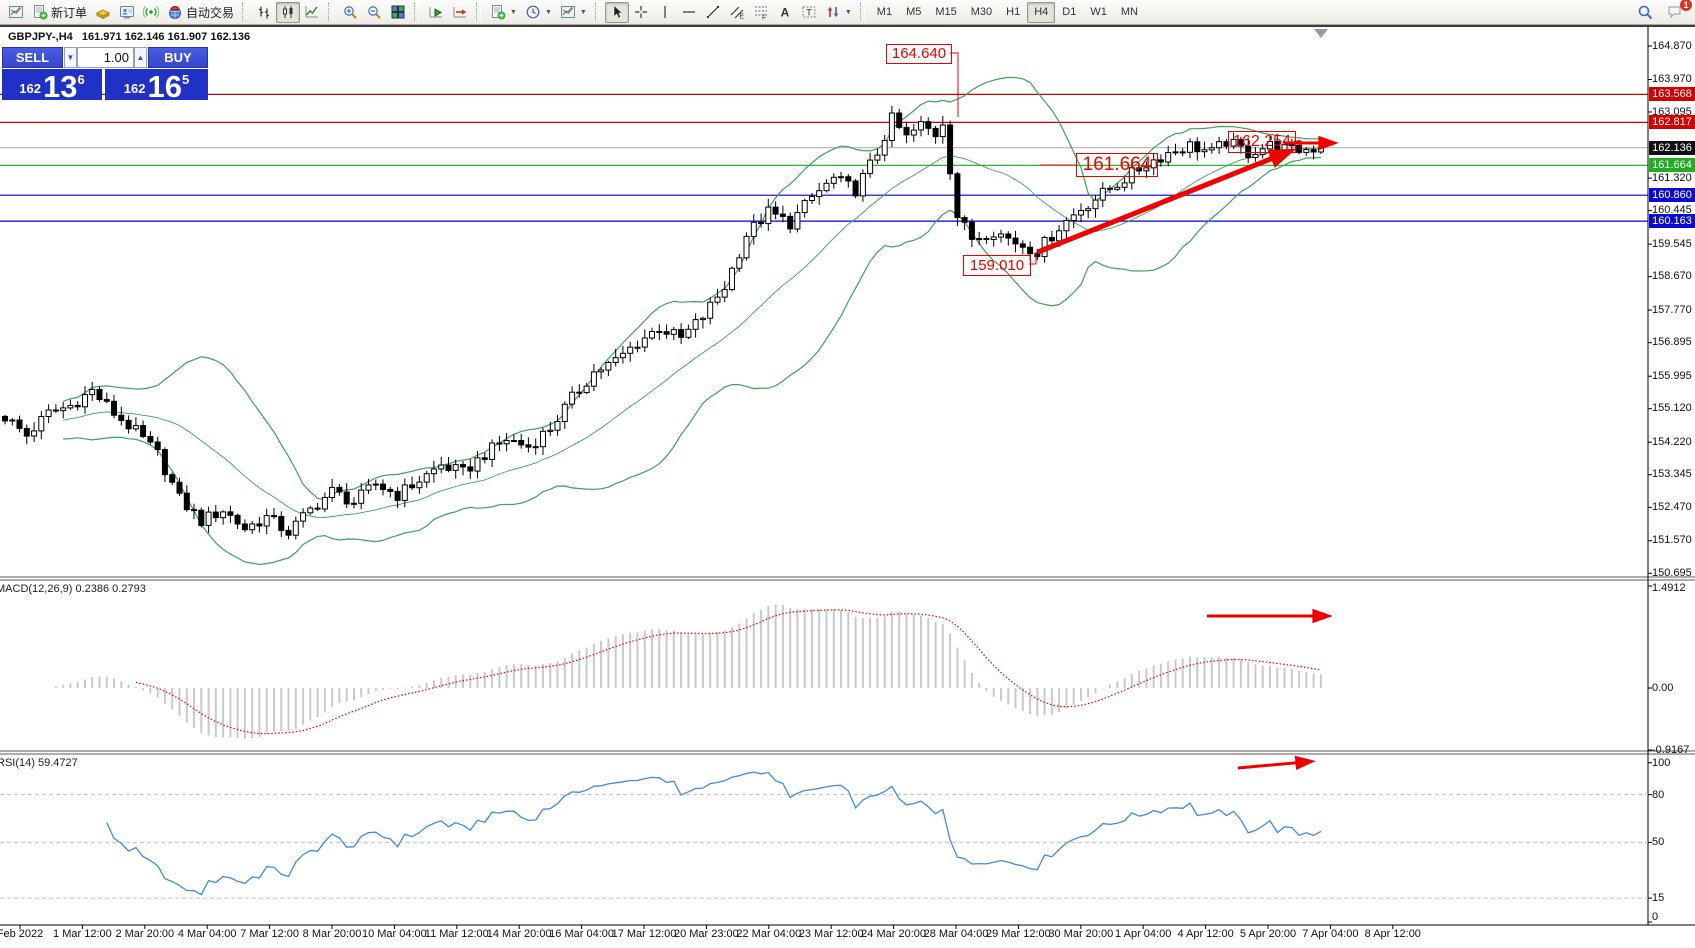 The width and height of the screenshot is (1695, 948). I want to click on arrows-button: ▼, so click(838, 12).